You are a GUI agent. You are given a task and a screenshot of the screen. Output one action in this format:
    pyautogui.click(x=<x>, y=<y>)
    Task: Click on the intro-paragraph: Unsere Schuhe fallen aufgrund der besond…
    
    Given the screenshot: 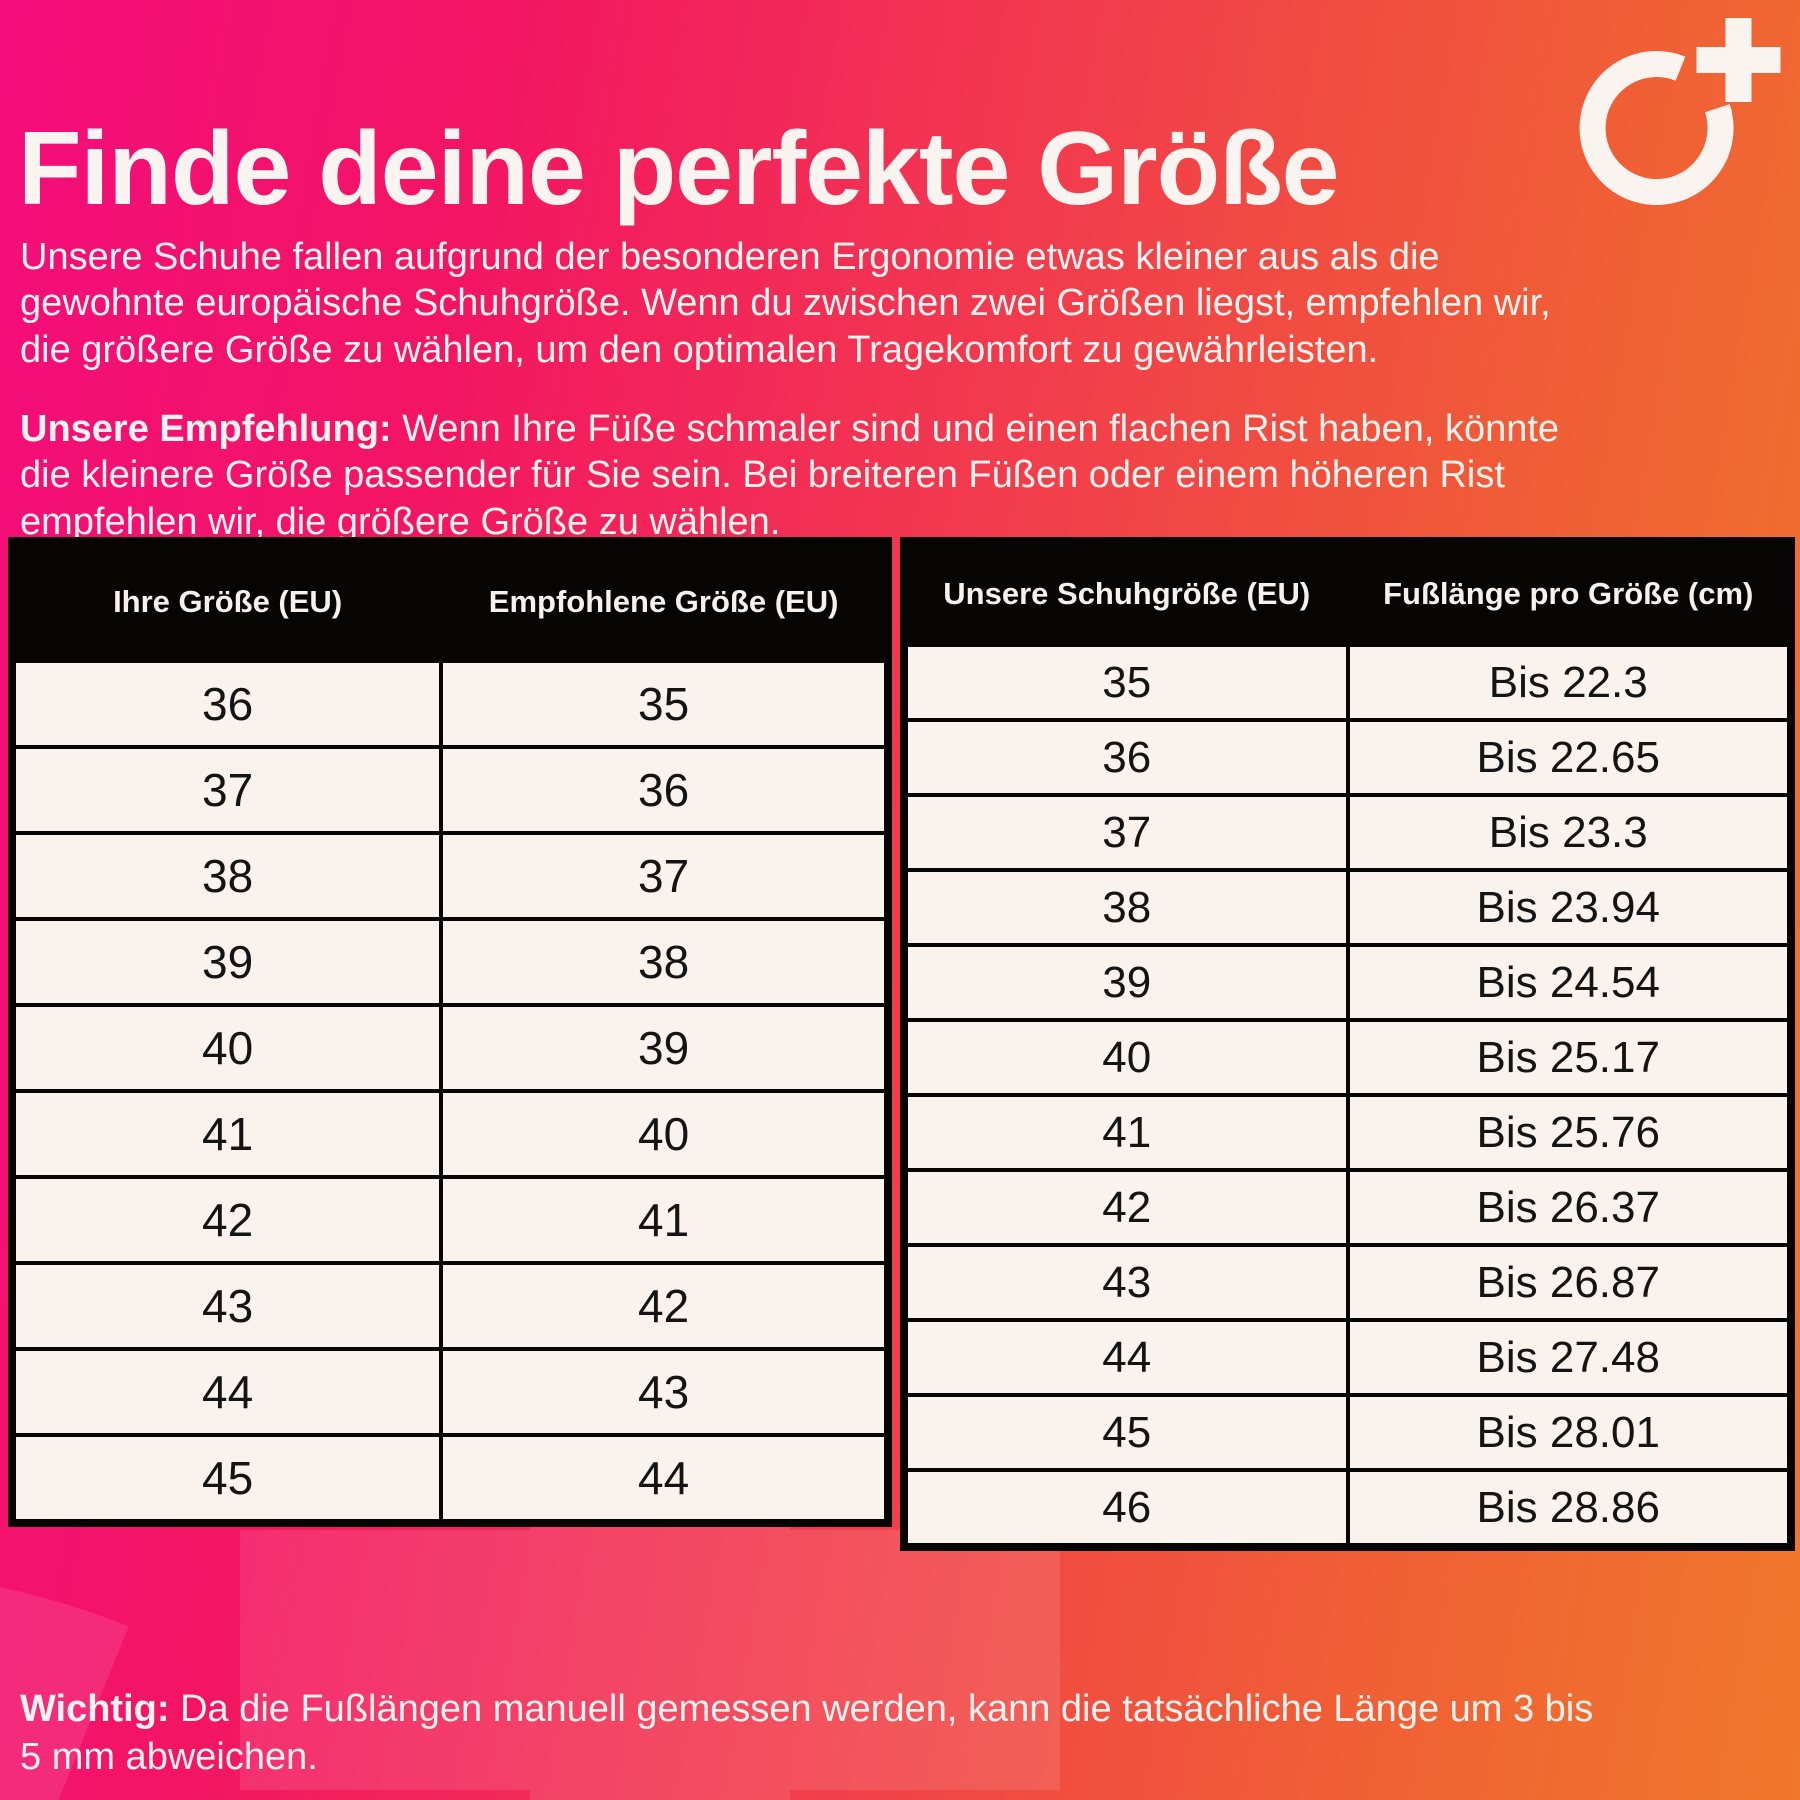 What is the action you would take?
    pyautogui.click(x=800, y=303)
    